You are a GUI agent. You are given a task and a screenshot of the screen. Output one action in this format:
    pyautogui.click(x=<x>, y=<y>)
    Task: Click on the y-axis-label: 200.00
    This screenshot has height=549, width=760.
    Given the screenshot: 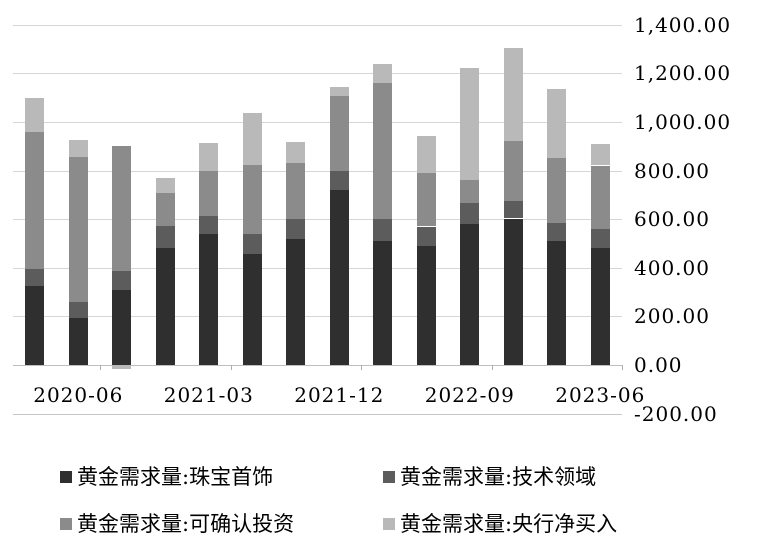 What is the action you would take?
    pyautogui.click(x=672, y=316)
    